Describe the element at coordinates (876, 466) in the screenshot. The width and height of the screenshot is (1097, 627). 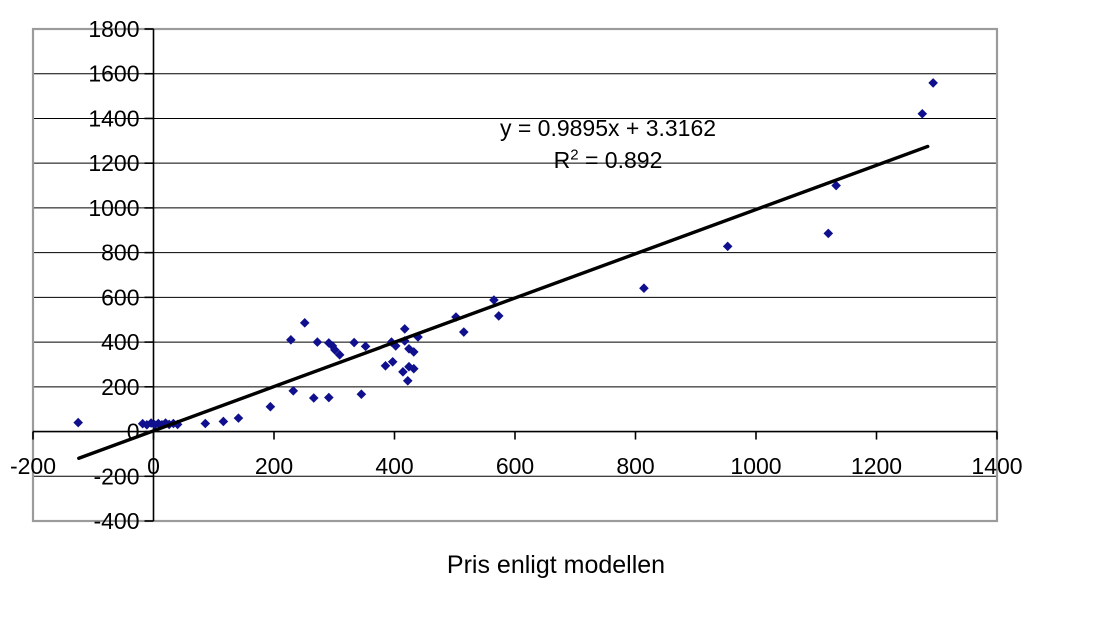
I see `x-tick-label-1200: 1200` at that location.